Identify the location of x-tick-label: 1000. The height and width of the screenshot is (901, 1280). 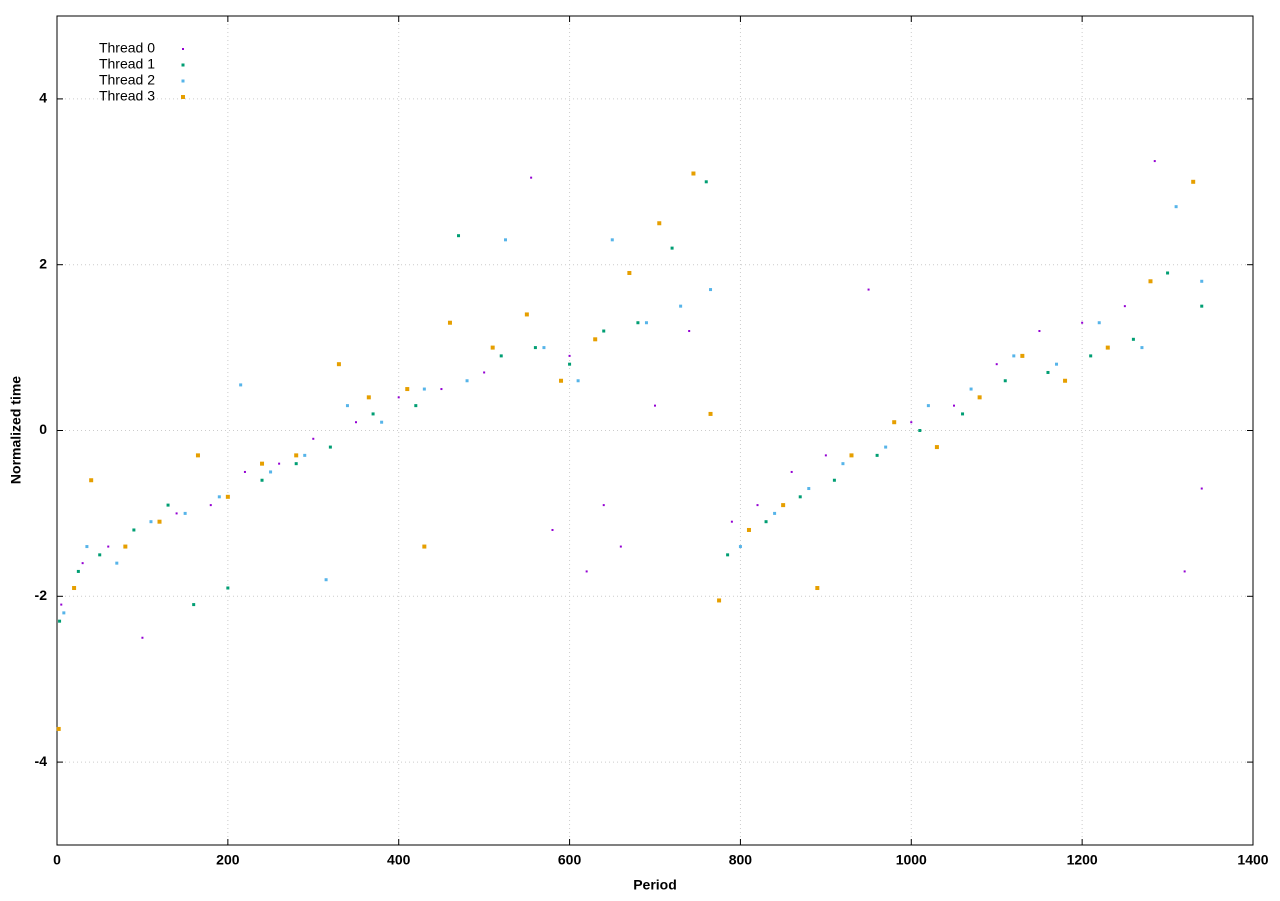
(911, 860).